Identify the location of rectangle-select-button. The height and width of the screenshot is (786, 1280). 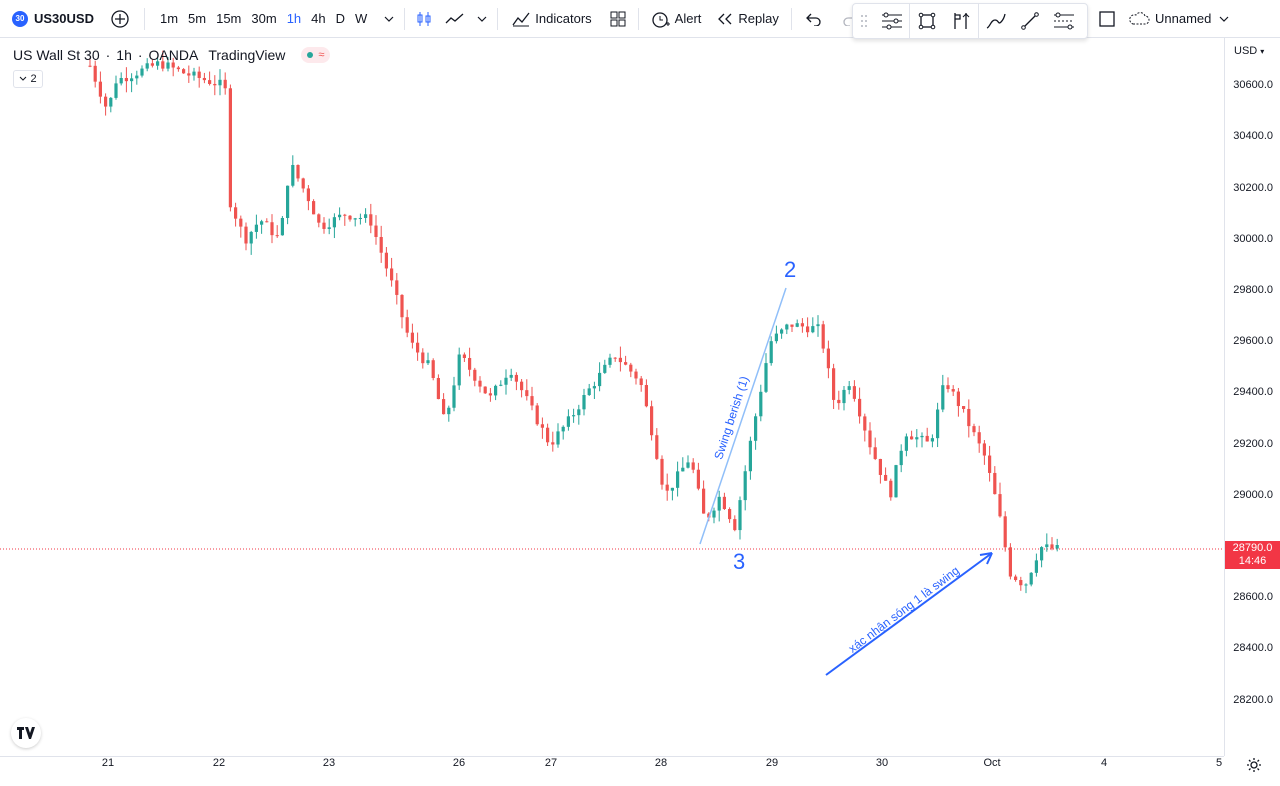
(1107, 19).